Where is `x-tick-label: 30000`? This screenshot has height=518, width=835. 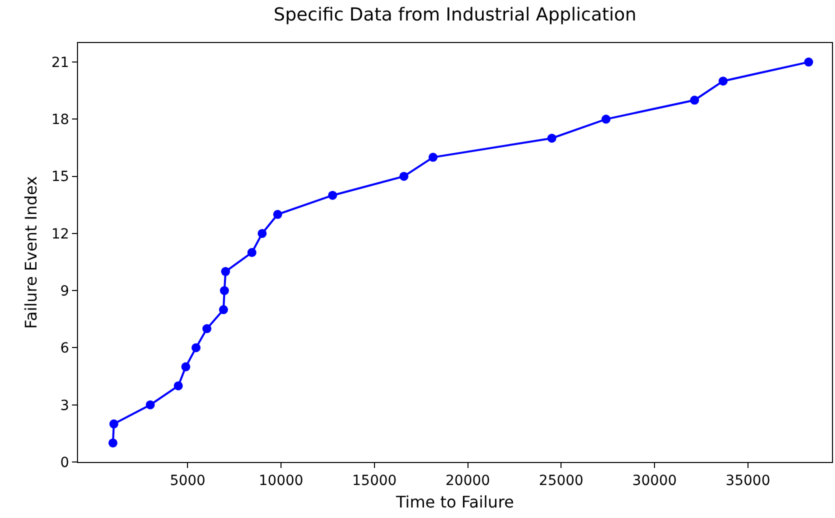
x-tick-label: 30000 is located at coordinates (654, 480).